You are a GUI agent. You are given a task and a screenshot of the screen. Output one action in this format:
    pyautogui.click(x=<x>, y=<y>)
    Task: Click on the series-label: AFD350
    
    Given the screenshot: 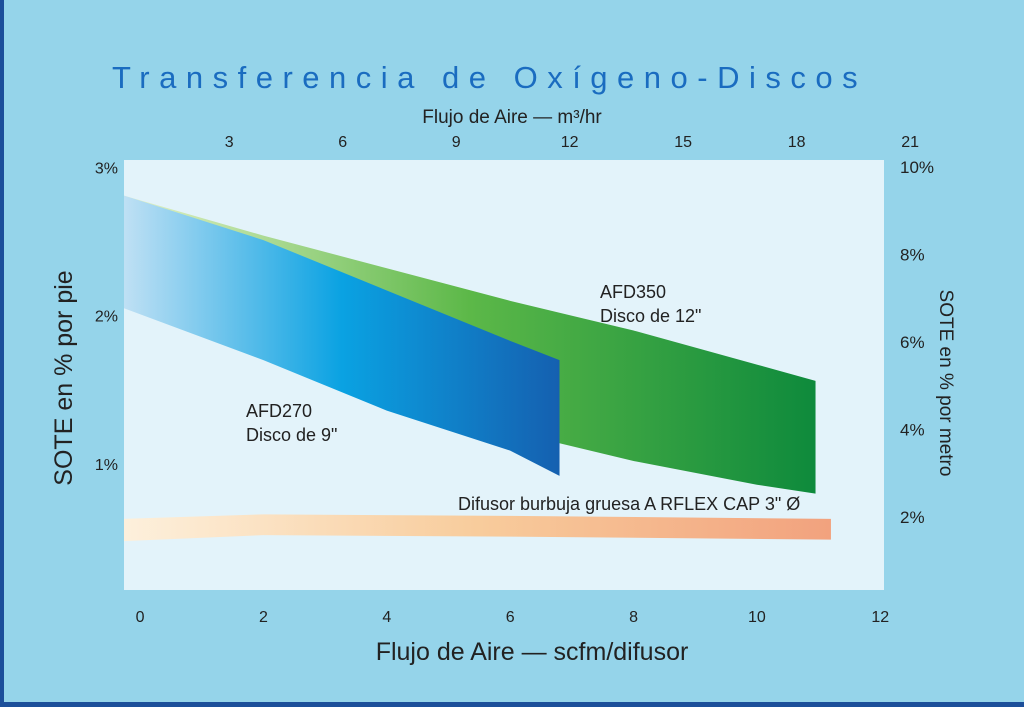 What is the action you would take?
    pyautogui.click(x=633, y=292)
    